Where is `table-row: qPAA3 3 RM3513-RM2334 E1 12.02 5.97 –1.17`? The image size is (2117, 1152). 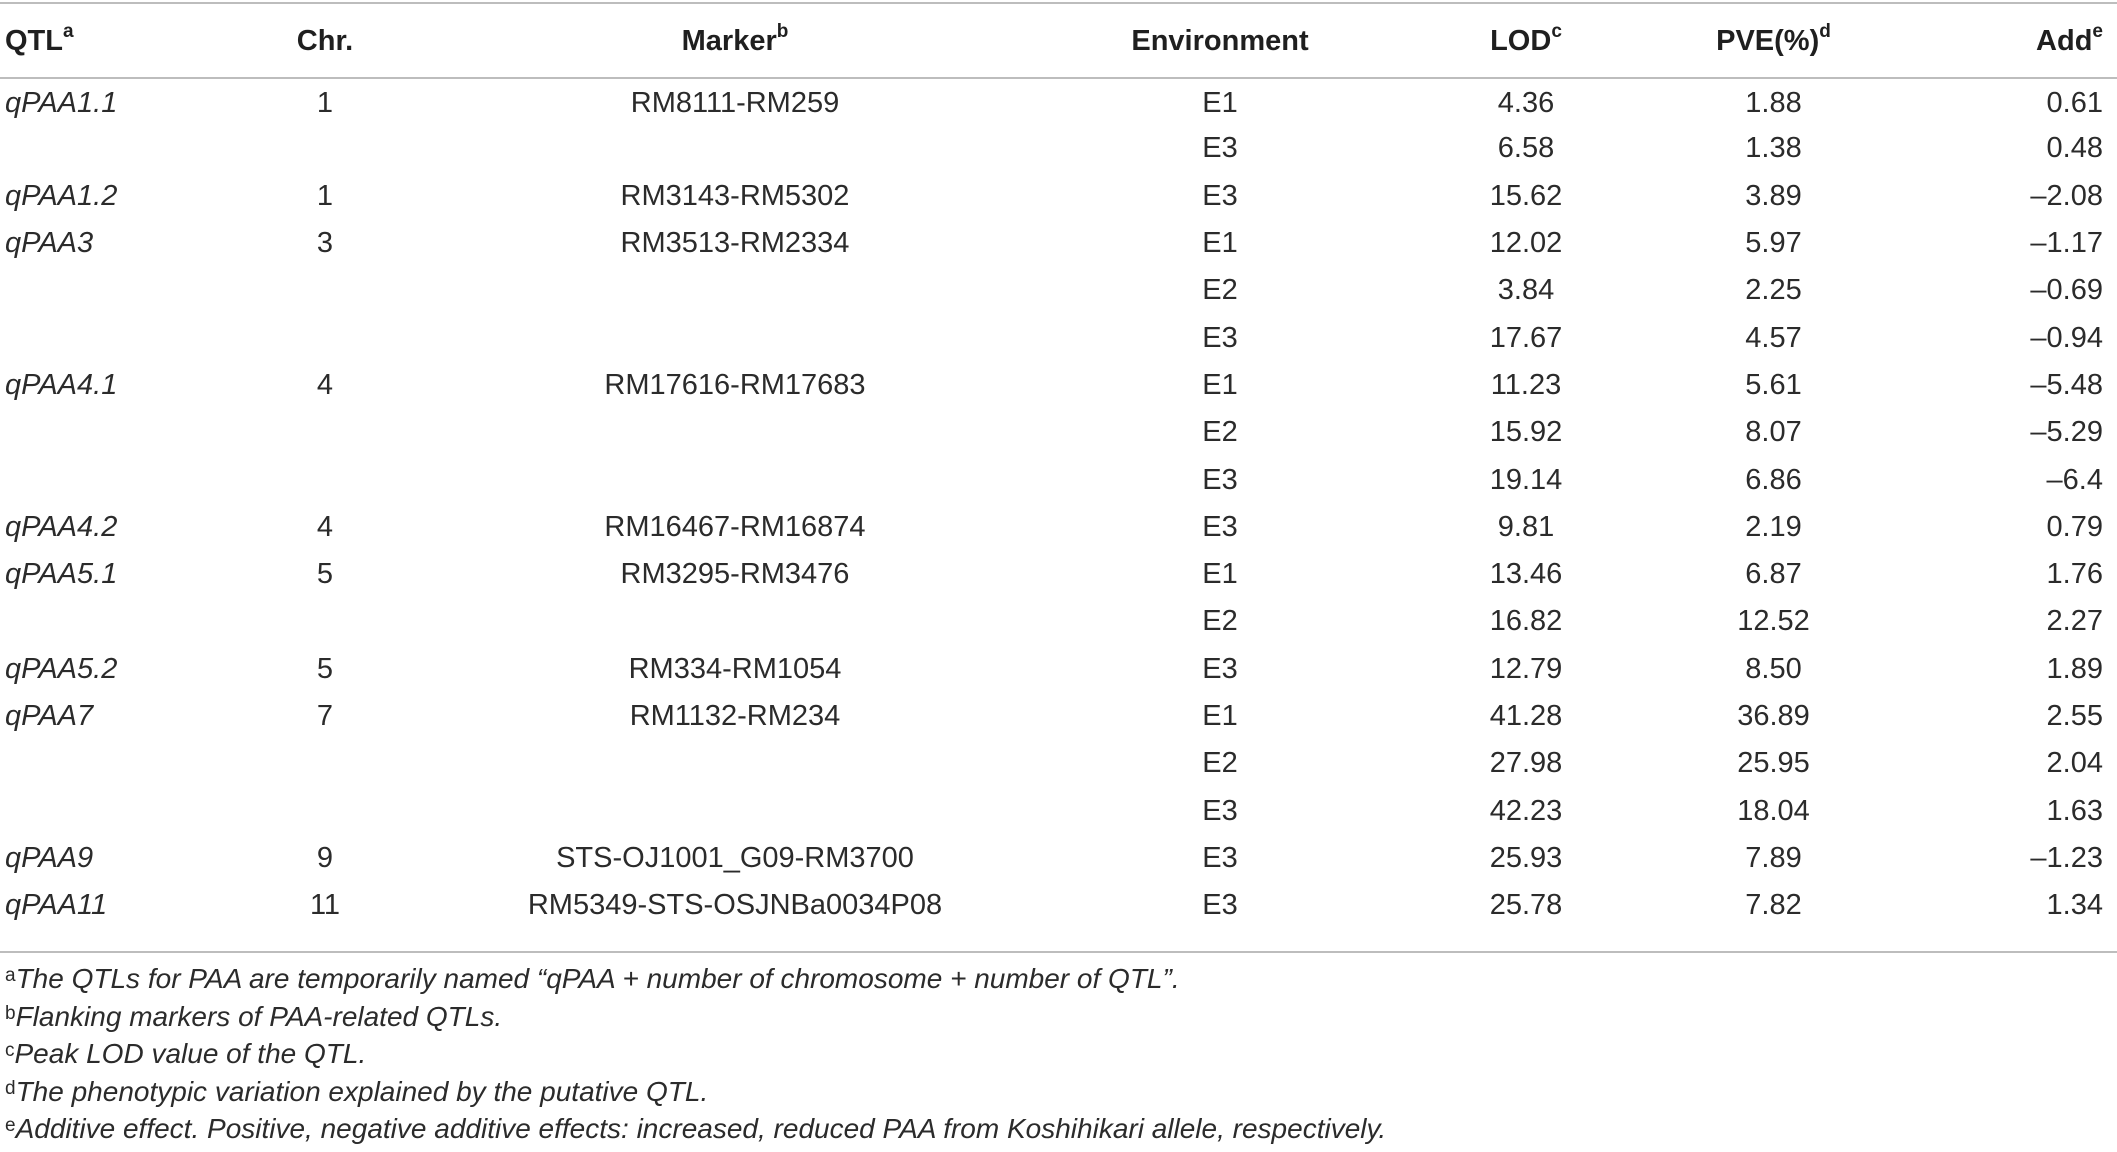 table-row: qPAA3 3 RM3513-RM2334 E1 12.02 5.97 –1.17 is located at coordinates (1058, 243).